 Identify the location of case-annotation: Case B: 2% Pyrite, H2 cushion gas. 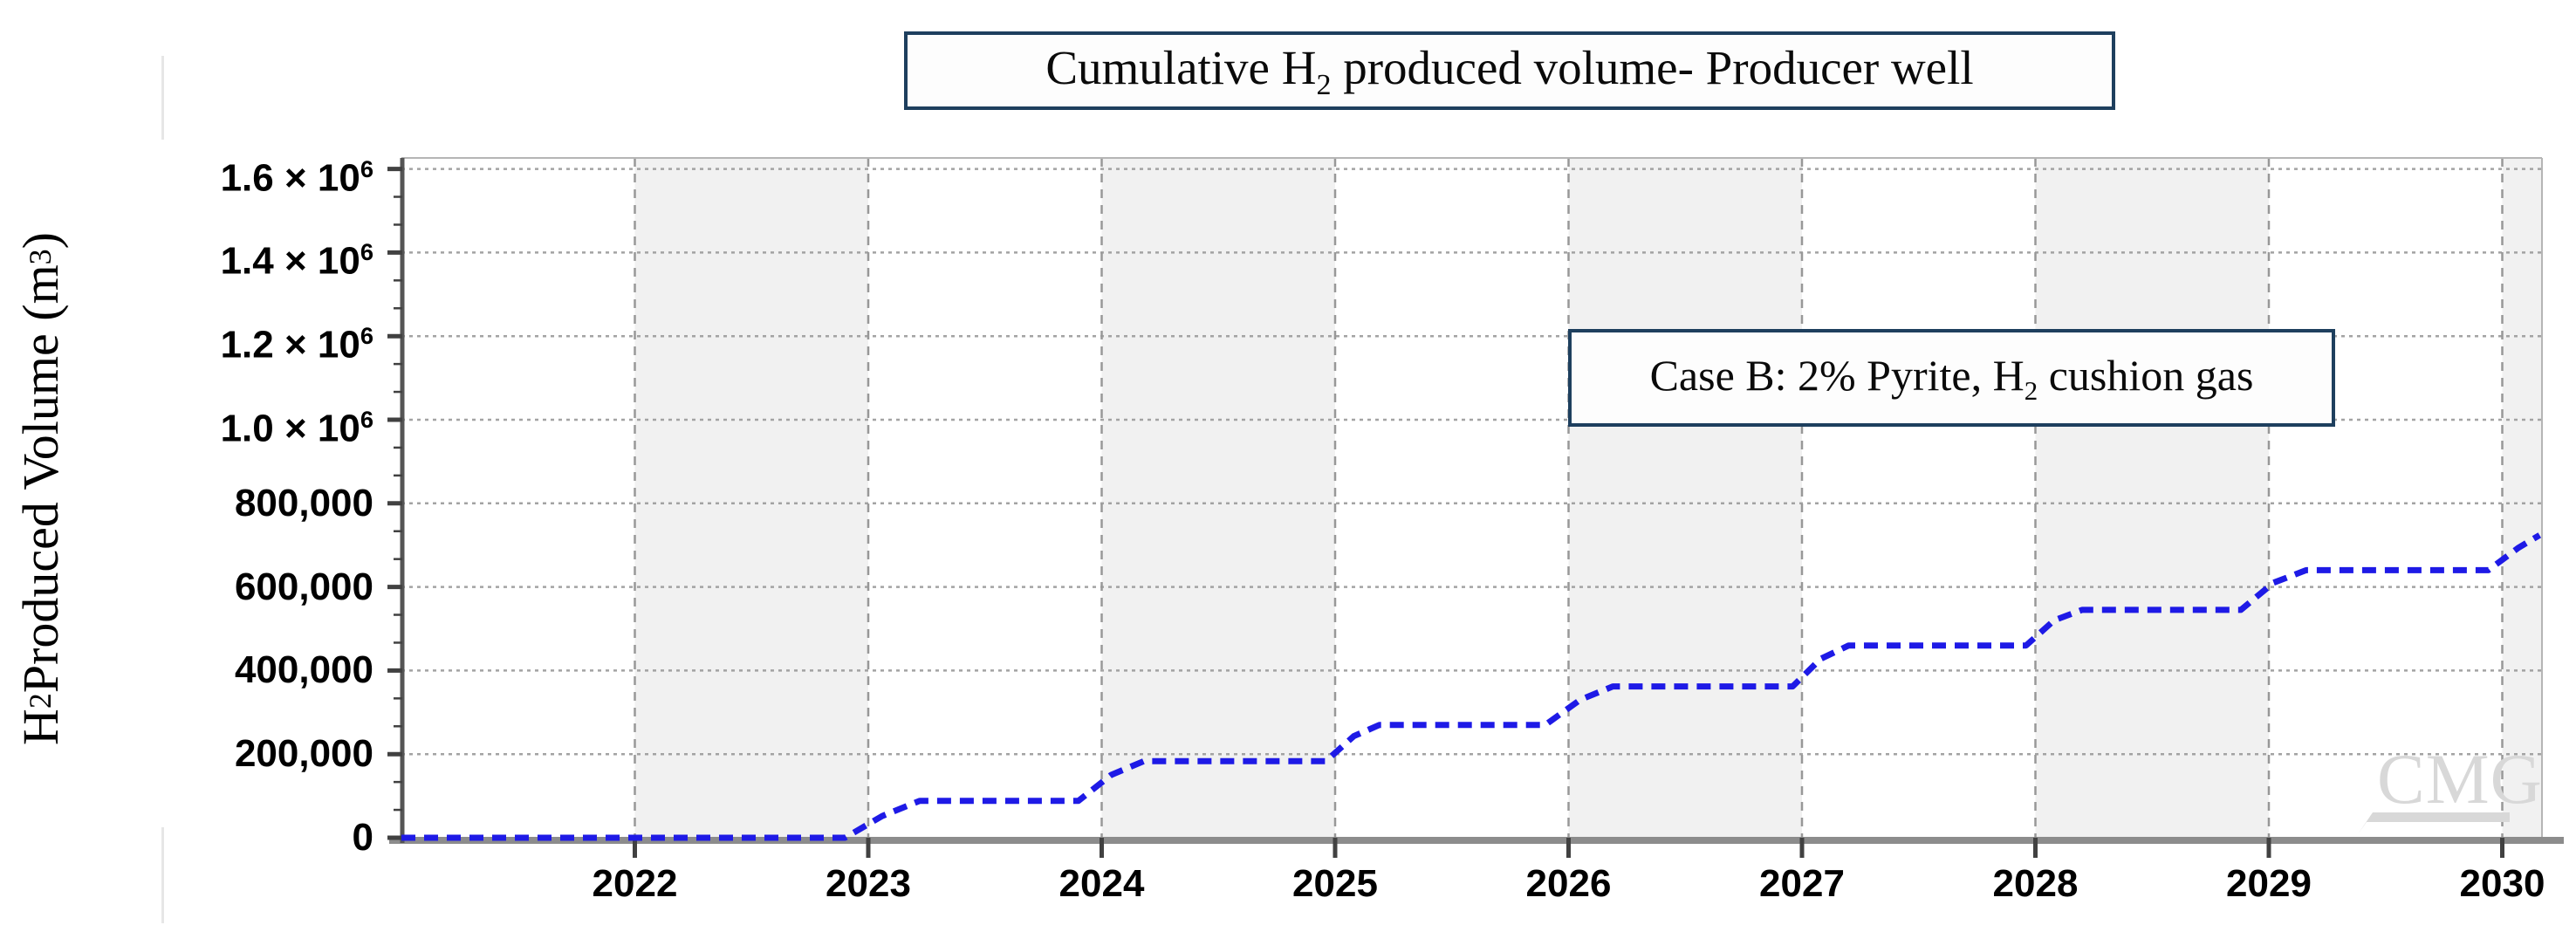
(1951, 378).